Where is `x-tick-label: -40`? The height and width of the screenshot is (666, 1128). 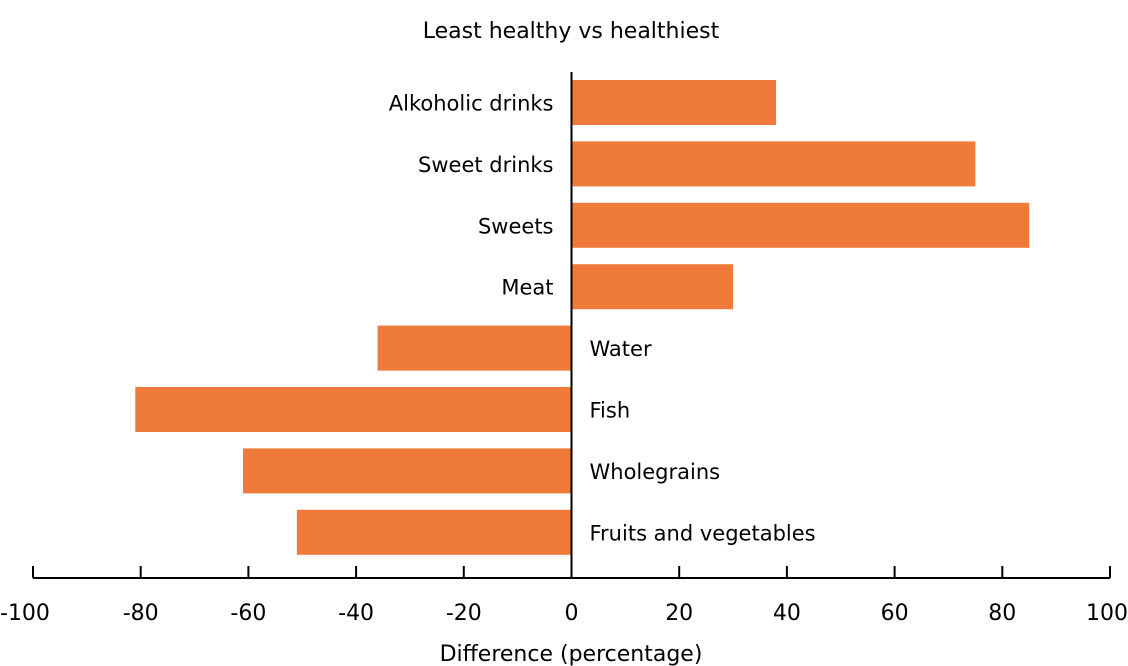 x-tick-label: -40 is located at coordinates (356, 613).